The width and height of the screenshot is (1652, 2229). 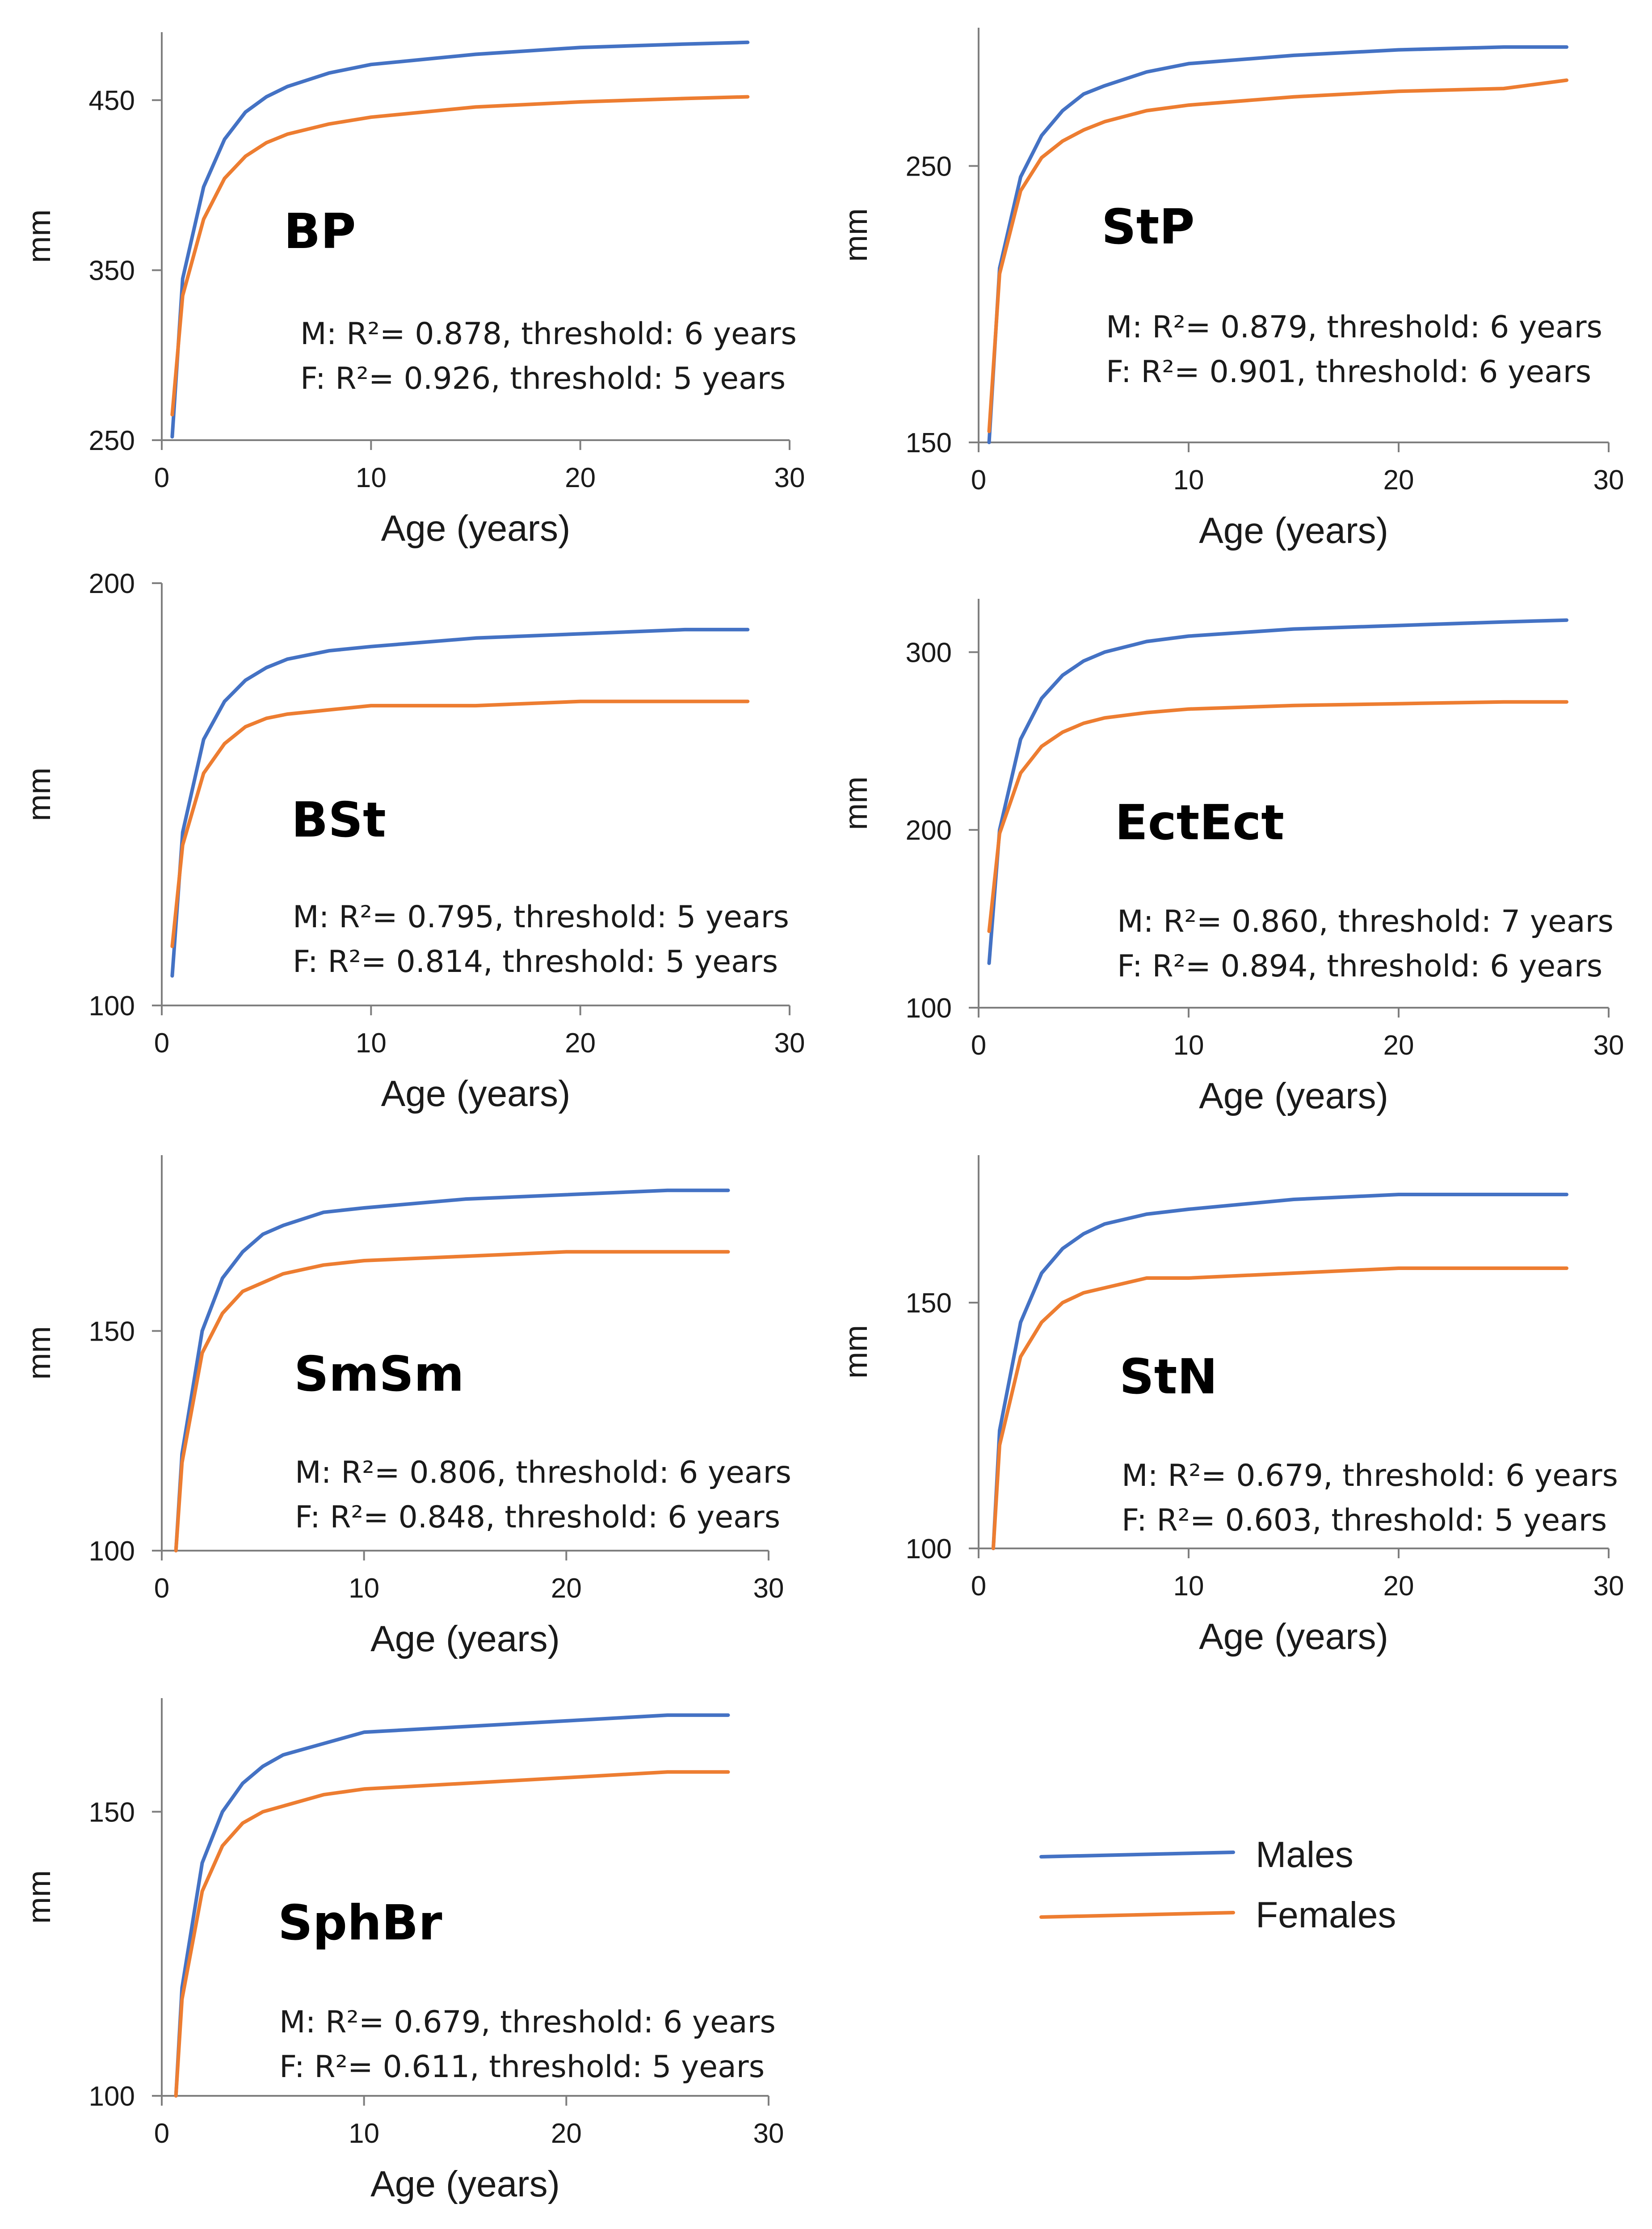 I want to click on y-tick-label: 350, so click(x=112, y=271).